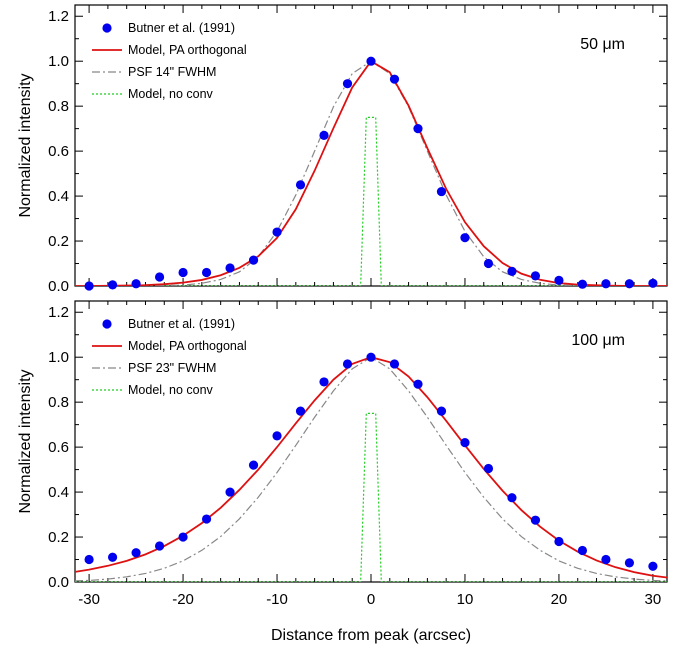 Image resolution: width=679 pixels, height=650 pixels. Describe the element at coordinates (172, 368) in the screenshot. I see `legend-label-psf-23-fwhm: PSF 23" FWHM` at that location.